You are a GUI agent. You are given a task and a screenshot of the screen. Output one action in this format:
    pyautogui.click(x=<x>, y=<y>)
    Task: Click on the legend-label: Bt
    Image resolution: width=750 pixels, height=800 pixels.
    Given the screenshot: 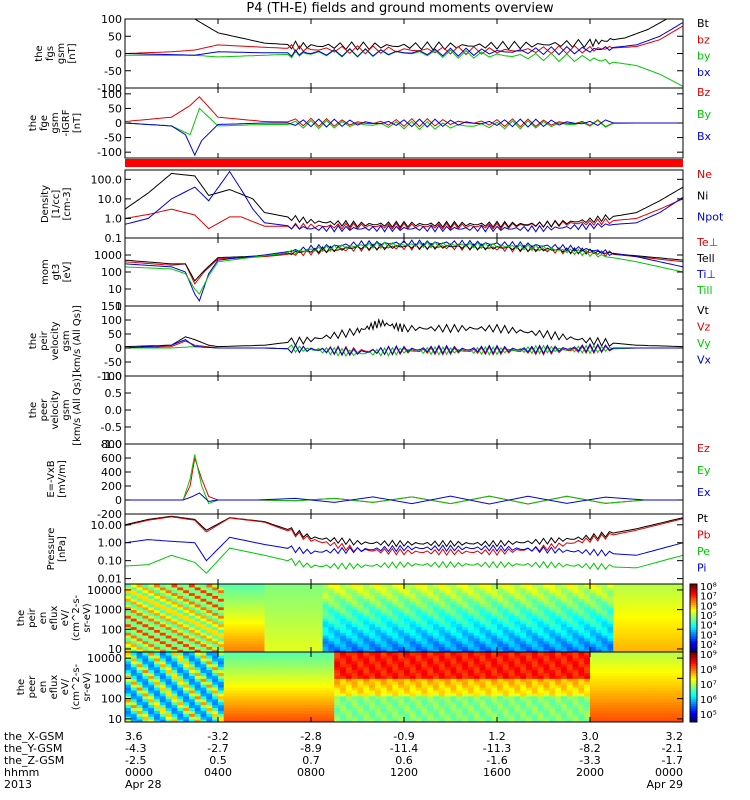 What is the action you would take?
    pyautogui.click(x=703, y=23)
    